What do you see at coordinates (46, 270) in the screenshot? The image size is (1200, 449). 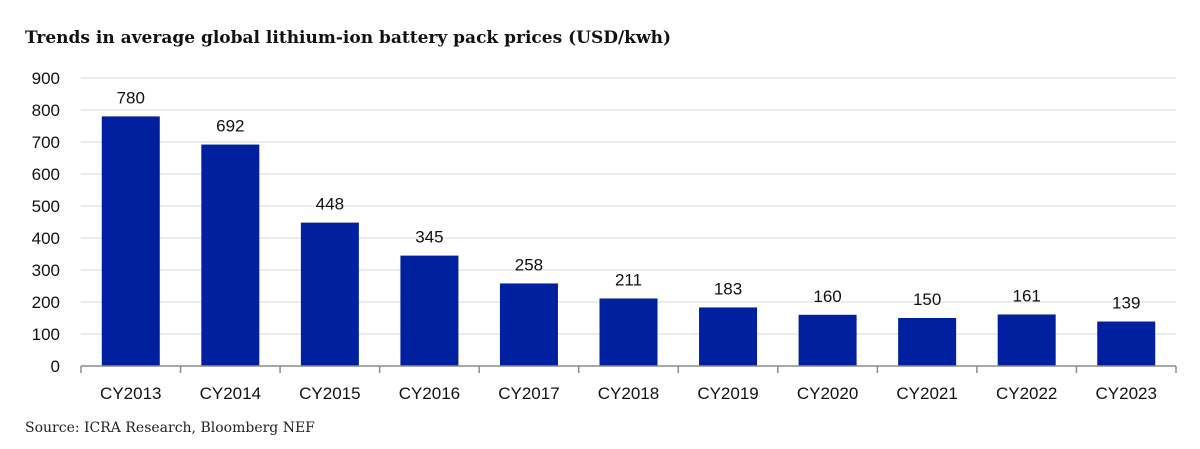 I see `y-tick-label: 300` at bounding box center [46, 270].